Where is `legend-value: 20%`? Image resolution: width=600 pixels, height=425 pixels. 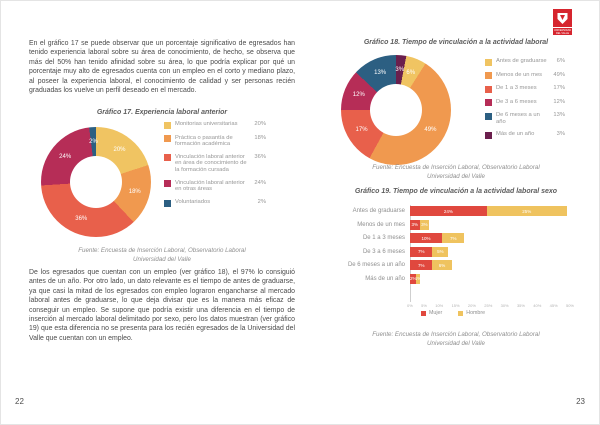
legend-value: 20% is located at coordinates (260, 124).